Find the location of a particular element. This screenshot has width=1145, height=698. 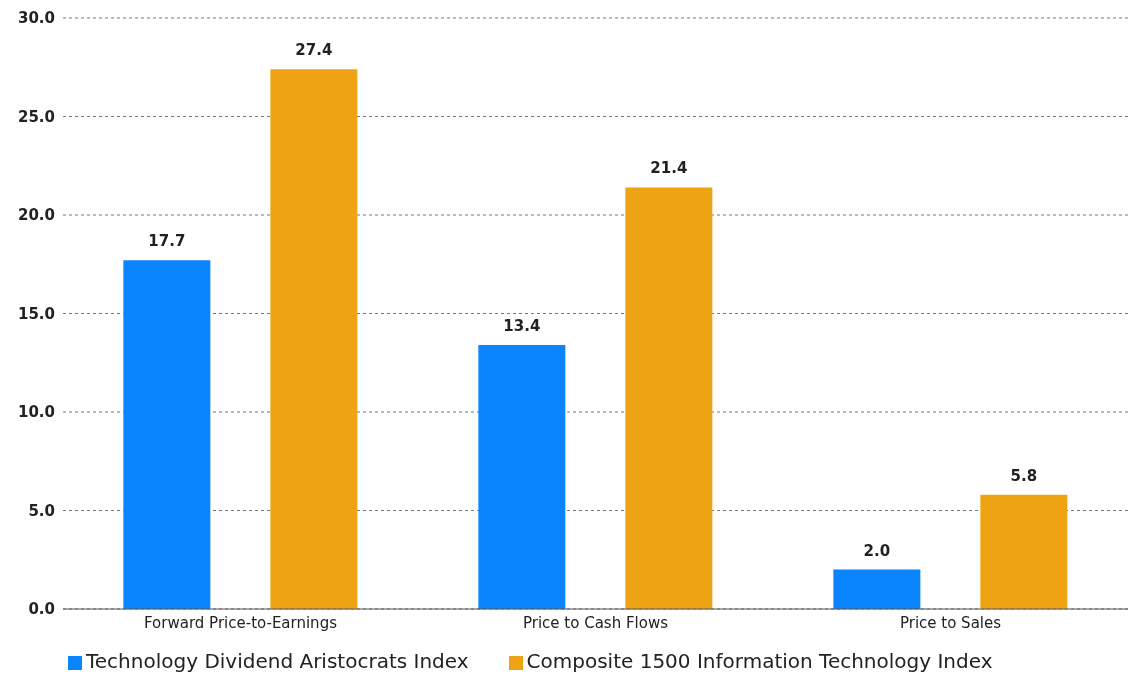

data-label: 17.7 is located at coordinates (167, 241).